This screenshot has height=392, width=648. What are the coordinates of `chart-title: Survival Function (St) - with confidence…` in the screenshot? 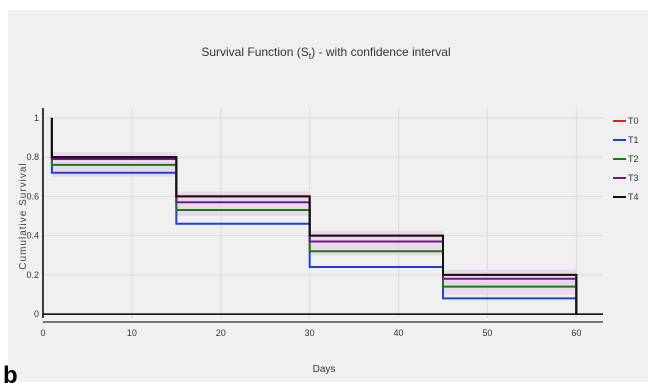 It's located at (325, 53).